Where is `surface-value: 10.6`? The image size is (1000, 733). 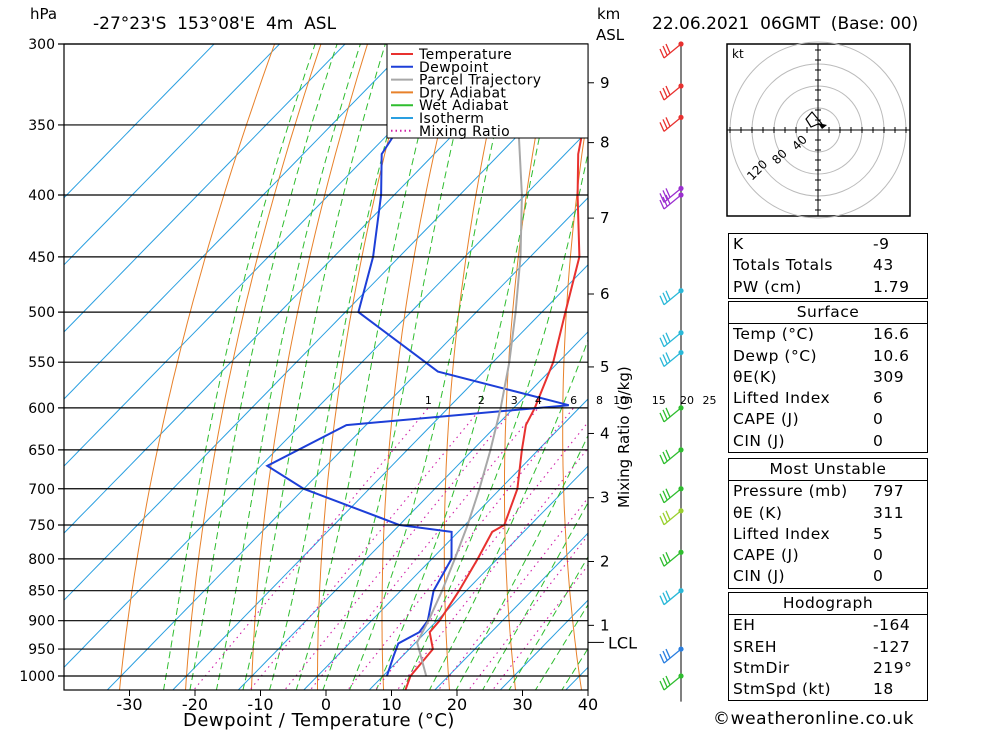
surface-value: 10.6 is located at coordinates (891, 355).